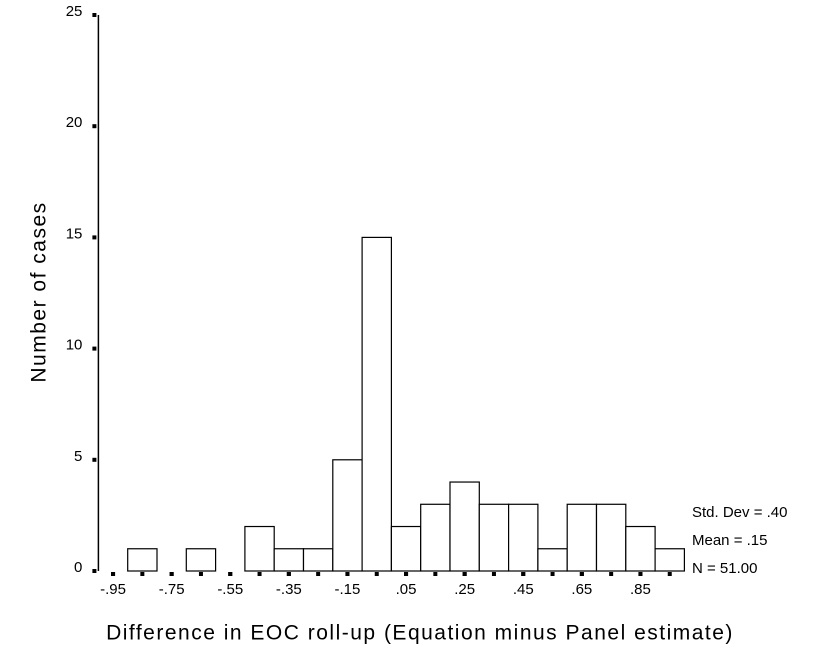 Image resolution: width=836 pixels, height=670 pixels. I want to click on y-tick-label: 5, so click(78, 456).